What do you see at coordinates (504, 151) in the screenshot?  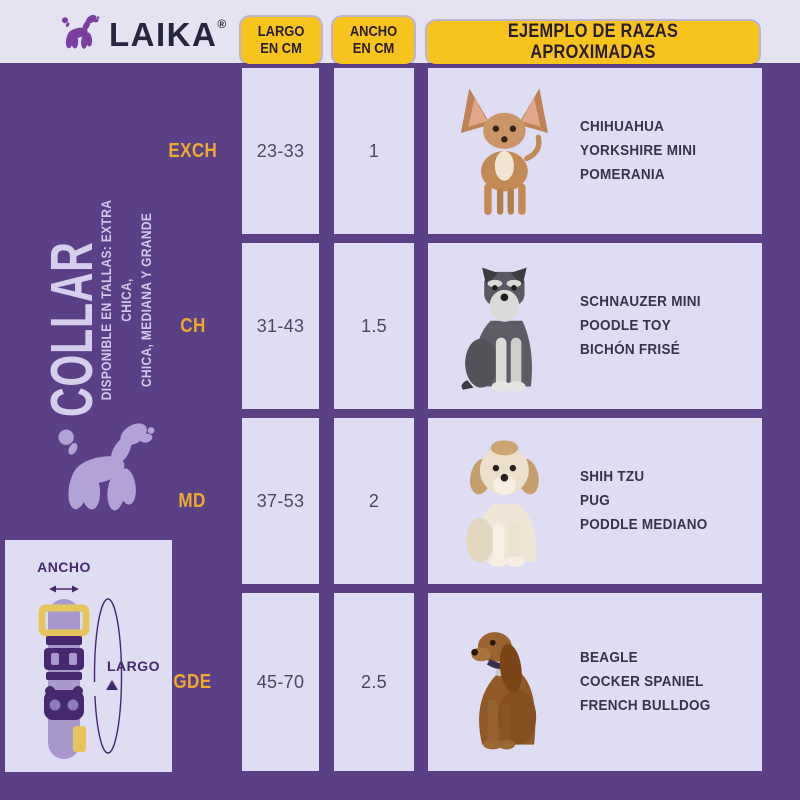 I see `dog-image-chihuahua` at bounding box center [504, 151].